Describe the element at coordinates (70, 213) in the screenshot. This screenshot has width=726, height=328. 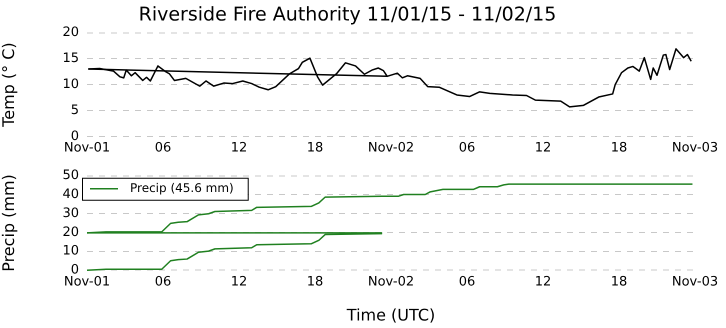
I see `y-tick-label: 30` at that location.